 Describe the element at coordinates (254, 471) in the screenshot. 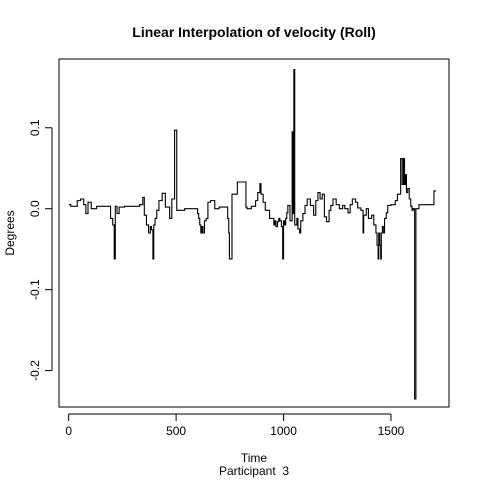

I see `chart-subtitle: Participant 3` at that location.